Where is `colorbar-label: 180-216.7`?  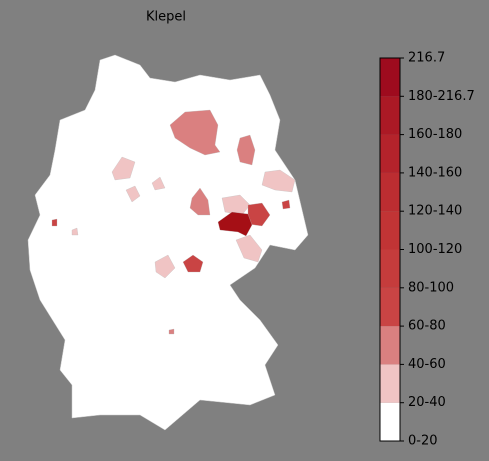 colorbar-label: 180-216.7 is located at coordinates (441, 96).